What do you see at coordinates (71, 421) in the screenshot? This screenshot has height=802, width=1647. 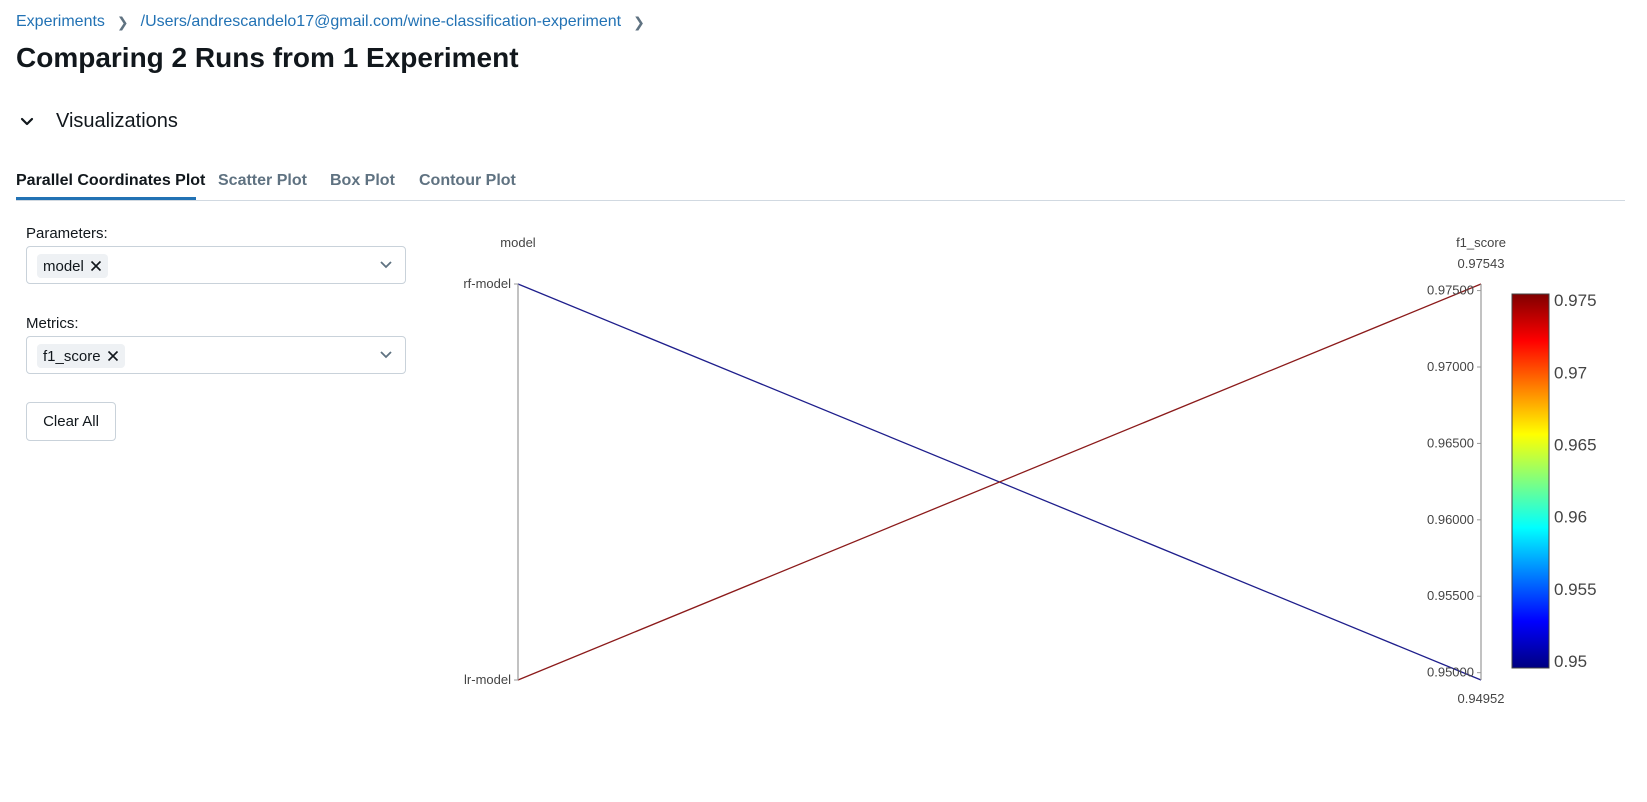 I see `clear-all-button: Clear All` at bounding box center [71, 421].